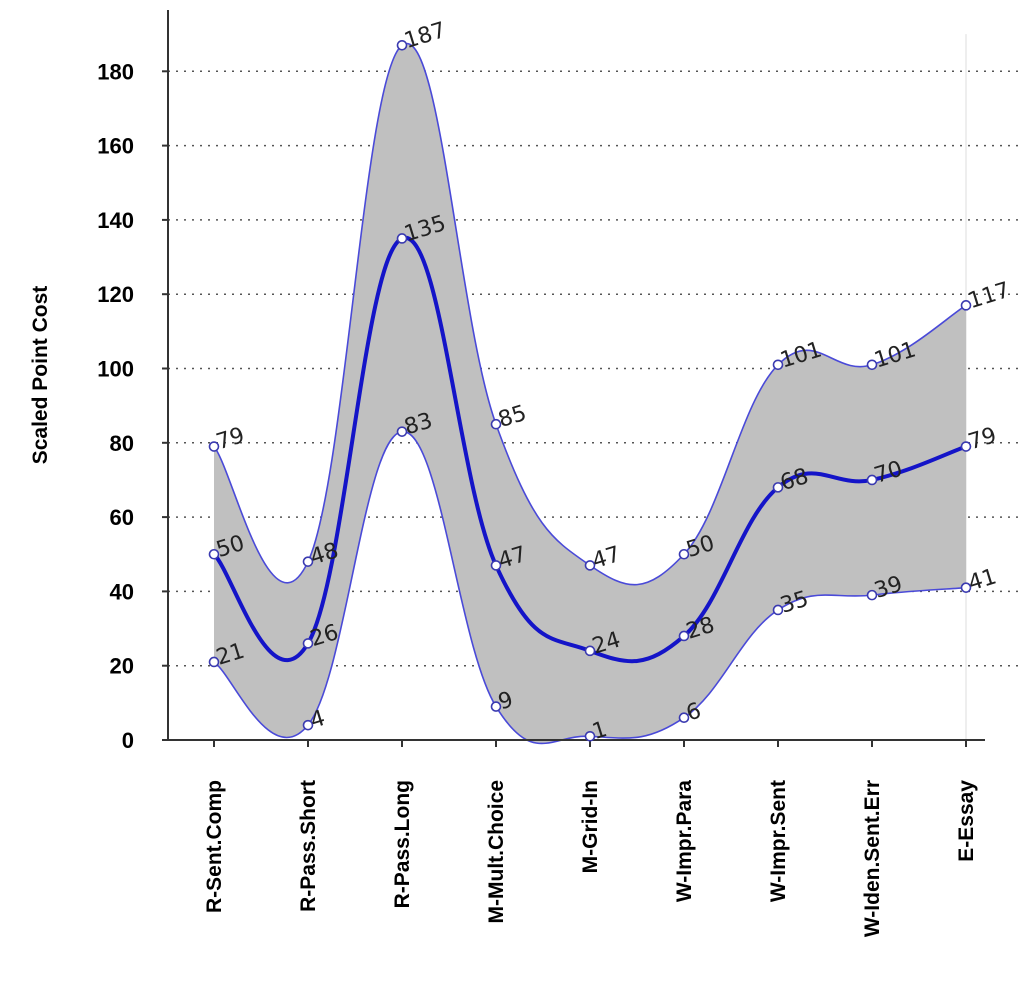  What do you see at coordinates (505, 701) in the screenshot?
I see `data-label-lower: 9` at bounding box center [505, 701].